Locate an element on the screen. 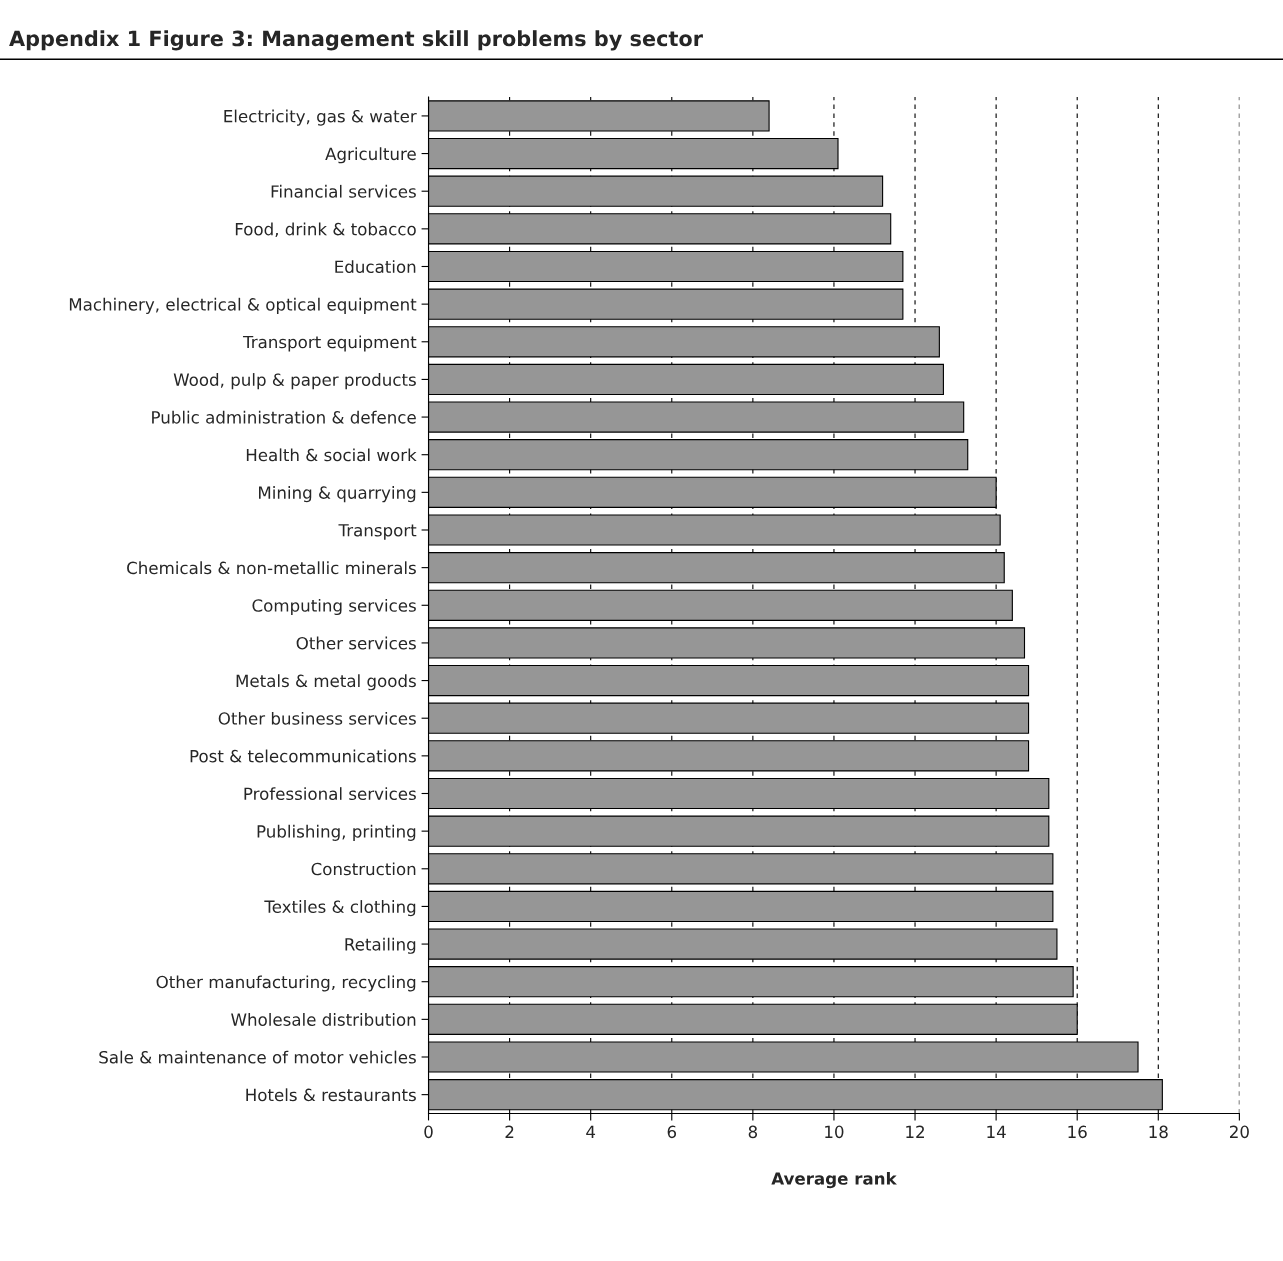 The image size is (1283, 1261). y-tick-label: Textiles & clothing is located at coordinates (340, 908).